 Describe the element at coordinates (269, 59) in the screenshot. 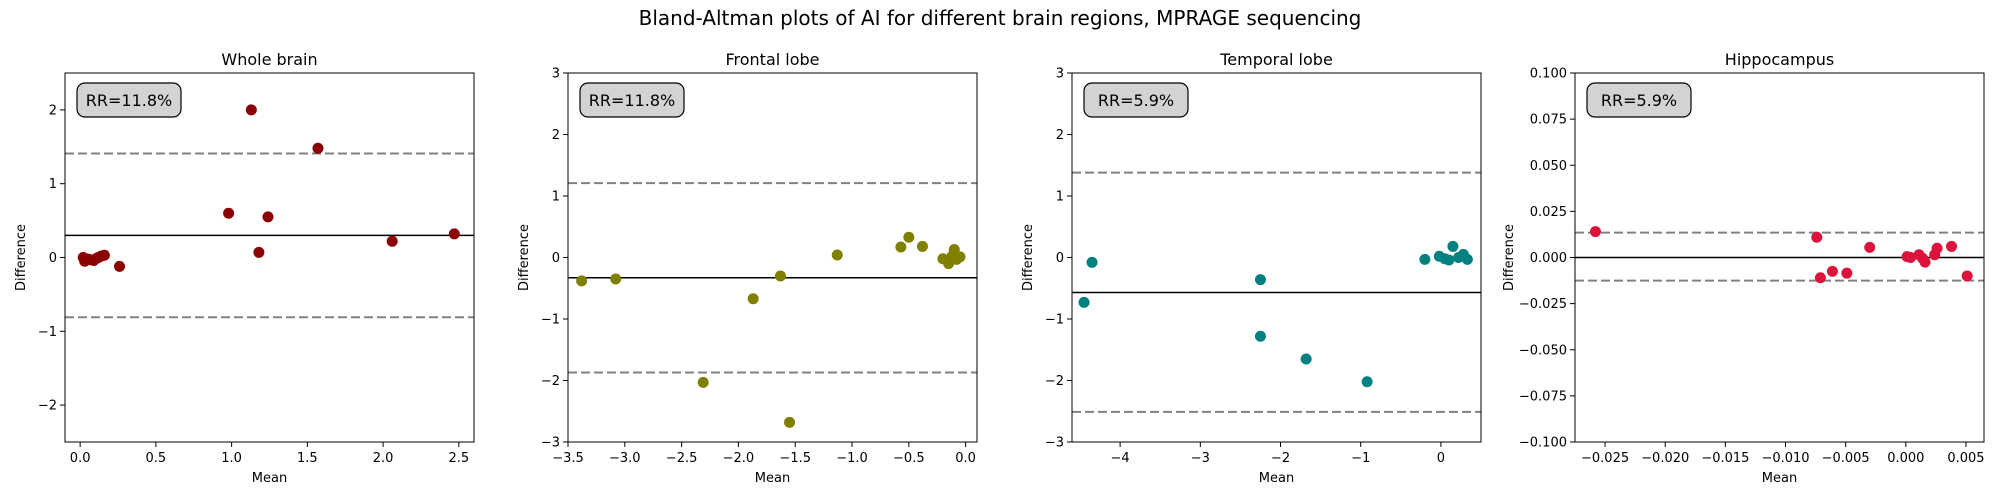

I see `chart-title: Whole brain` at that location.